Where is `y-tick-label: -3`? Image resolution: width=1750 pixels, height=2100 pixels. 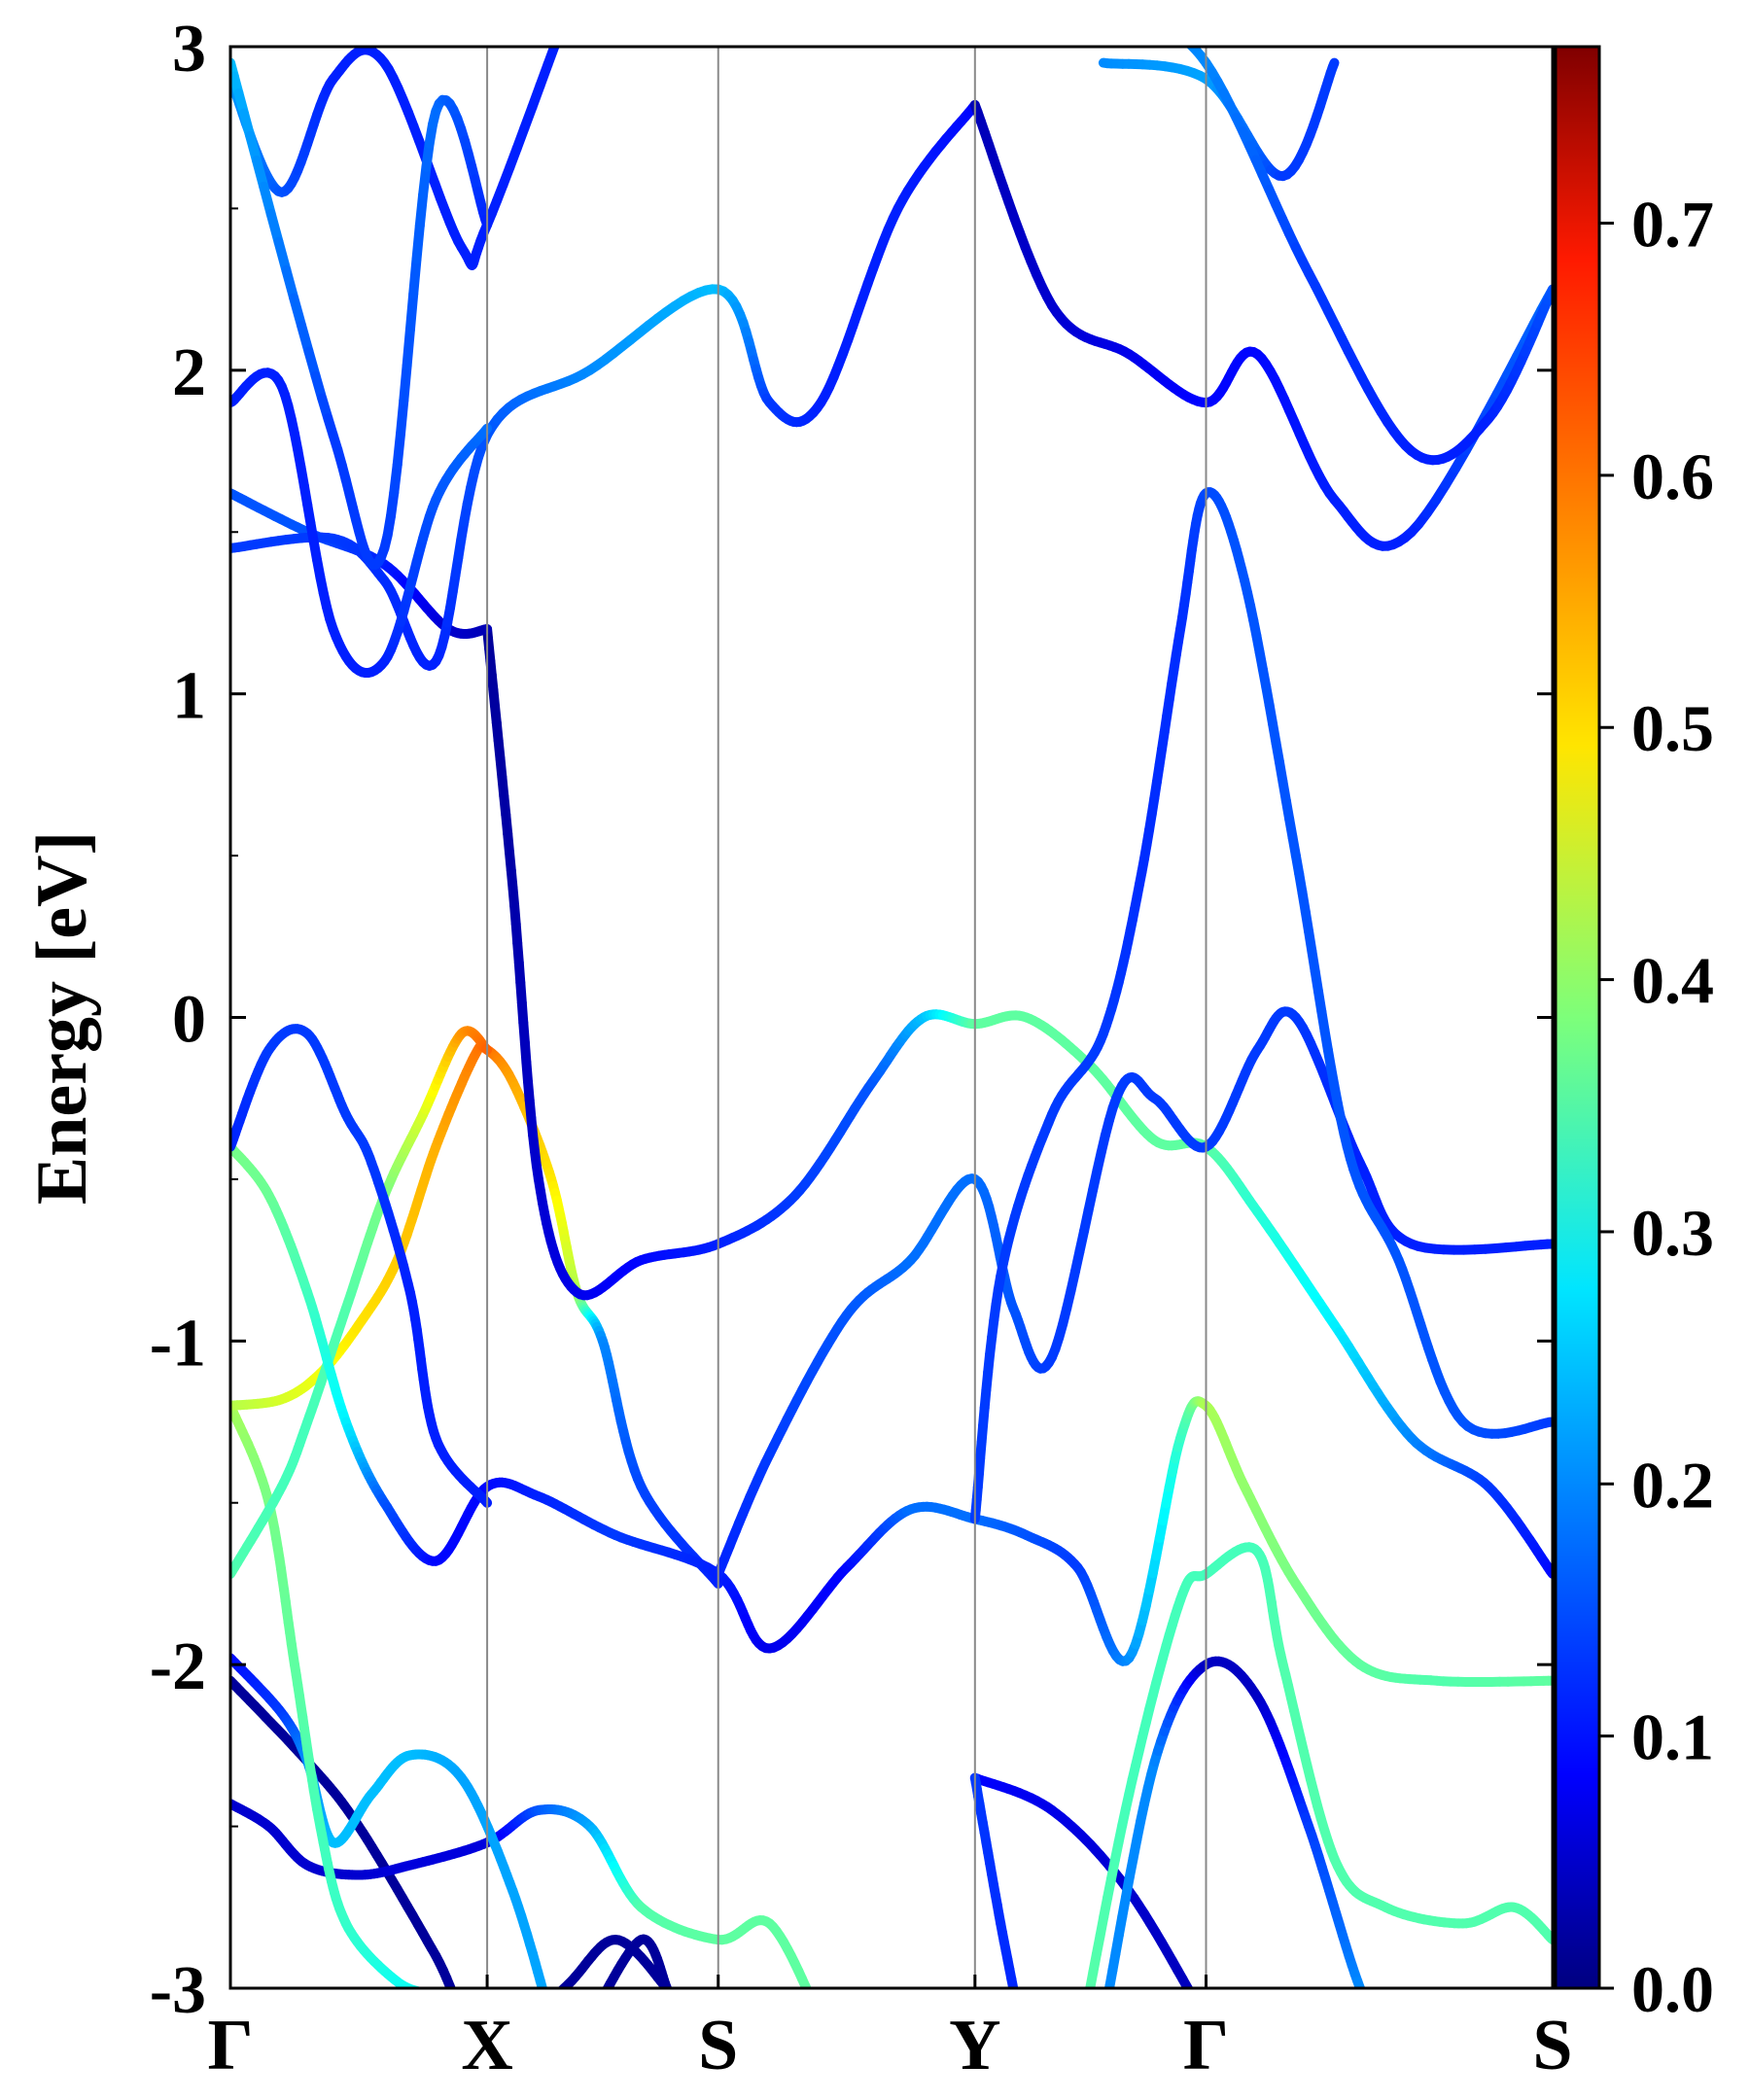 y-tick-label: -3 is located at coordinates (178, 1990).